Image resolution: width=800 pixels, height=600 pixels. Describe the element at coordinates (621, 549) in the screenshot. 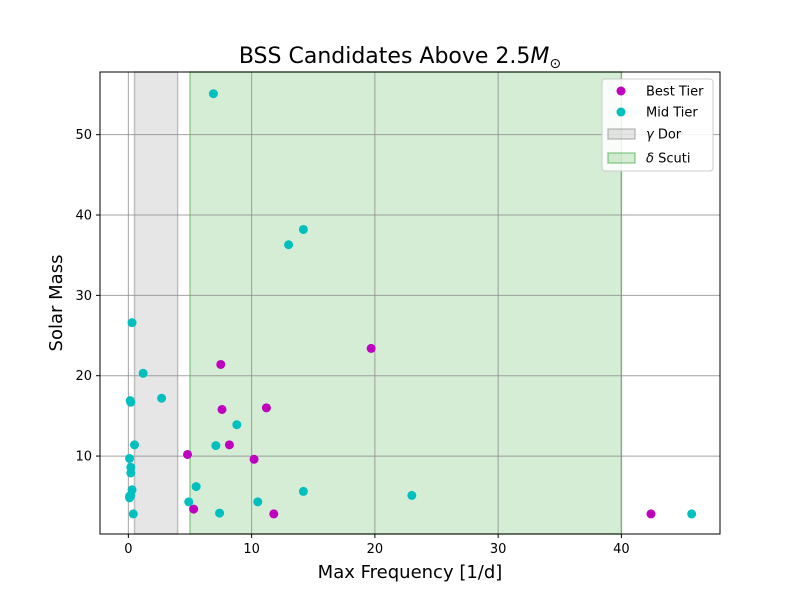

I see `x-tick-label-40: 40` at that location.